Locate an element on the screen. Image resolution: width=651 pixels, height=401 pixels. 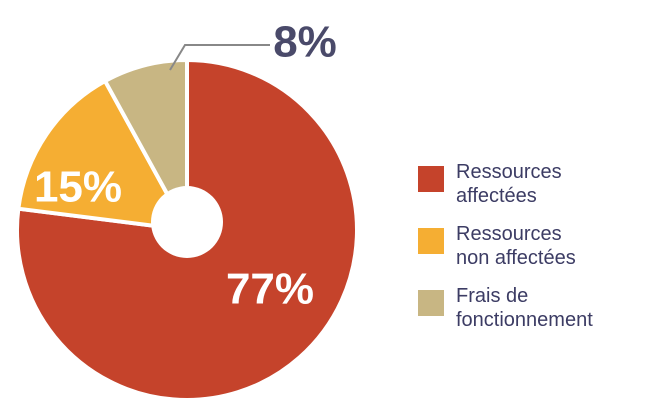
value-label: 15% is located at coordinates (78, 187).